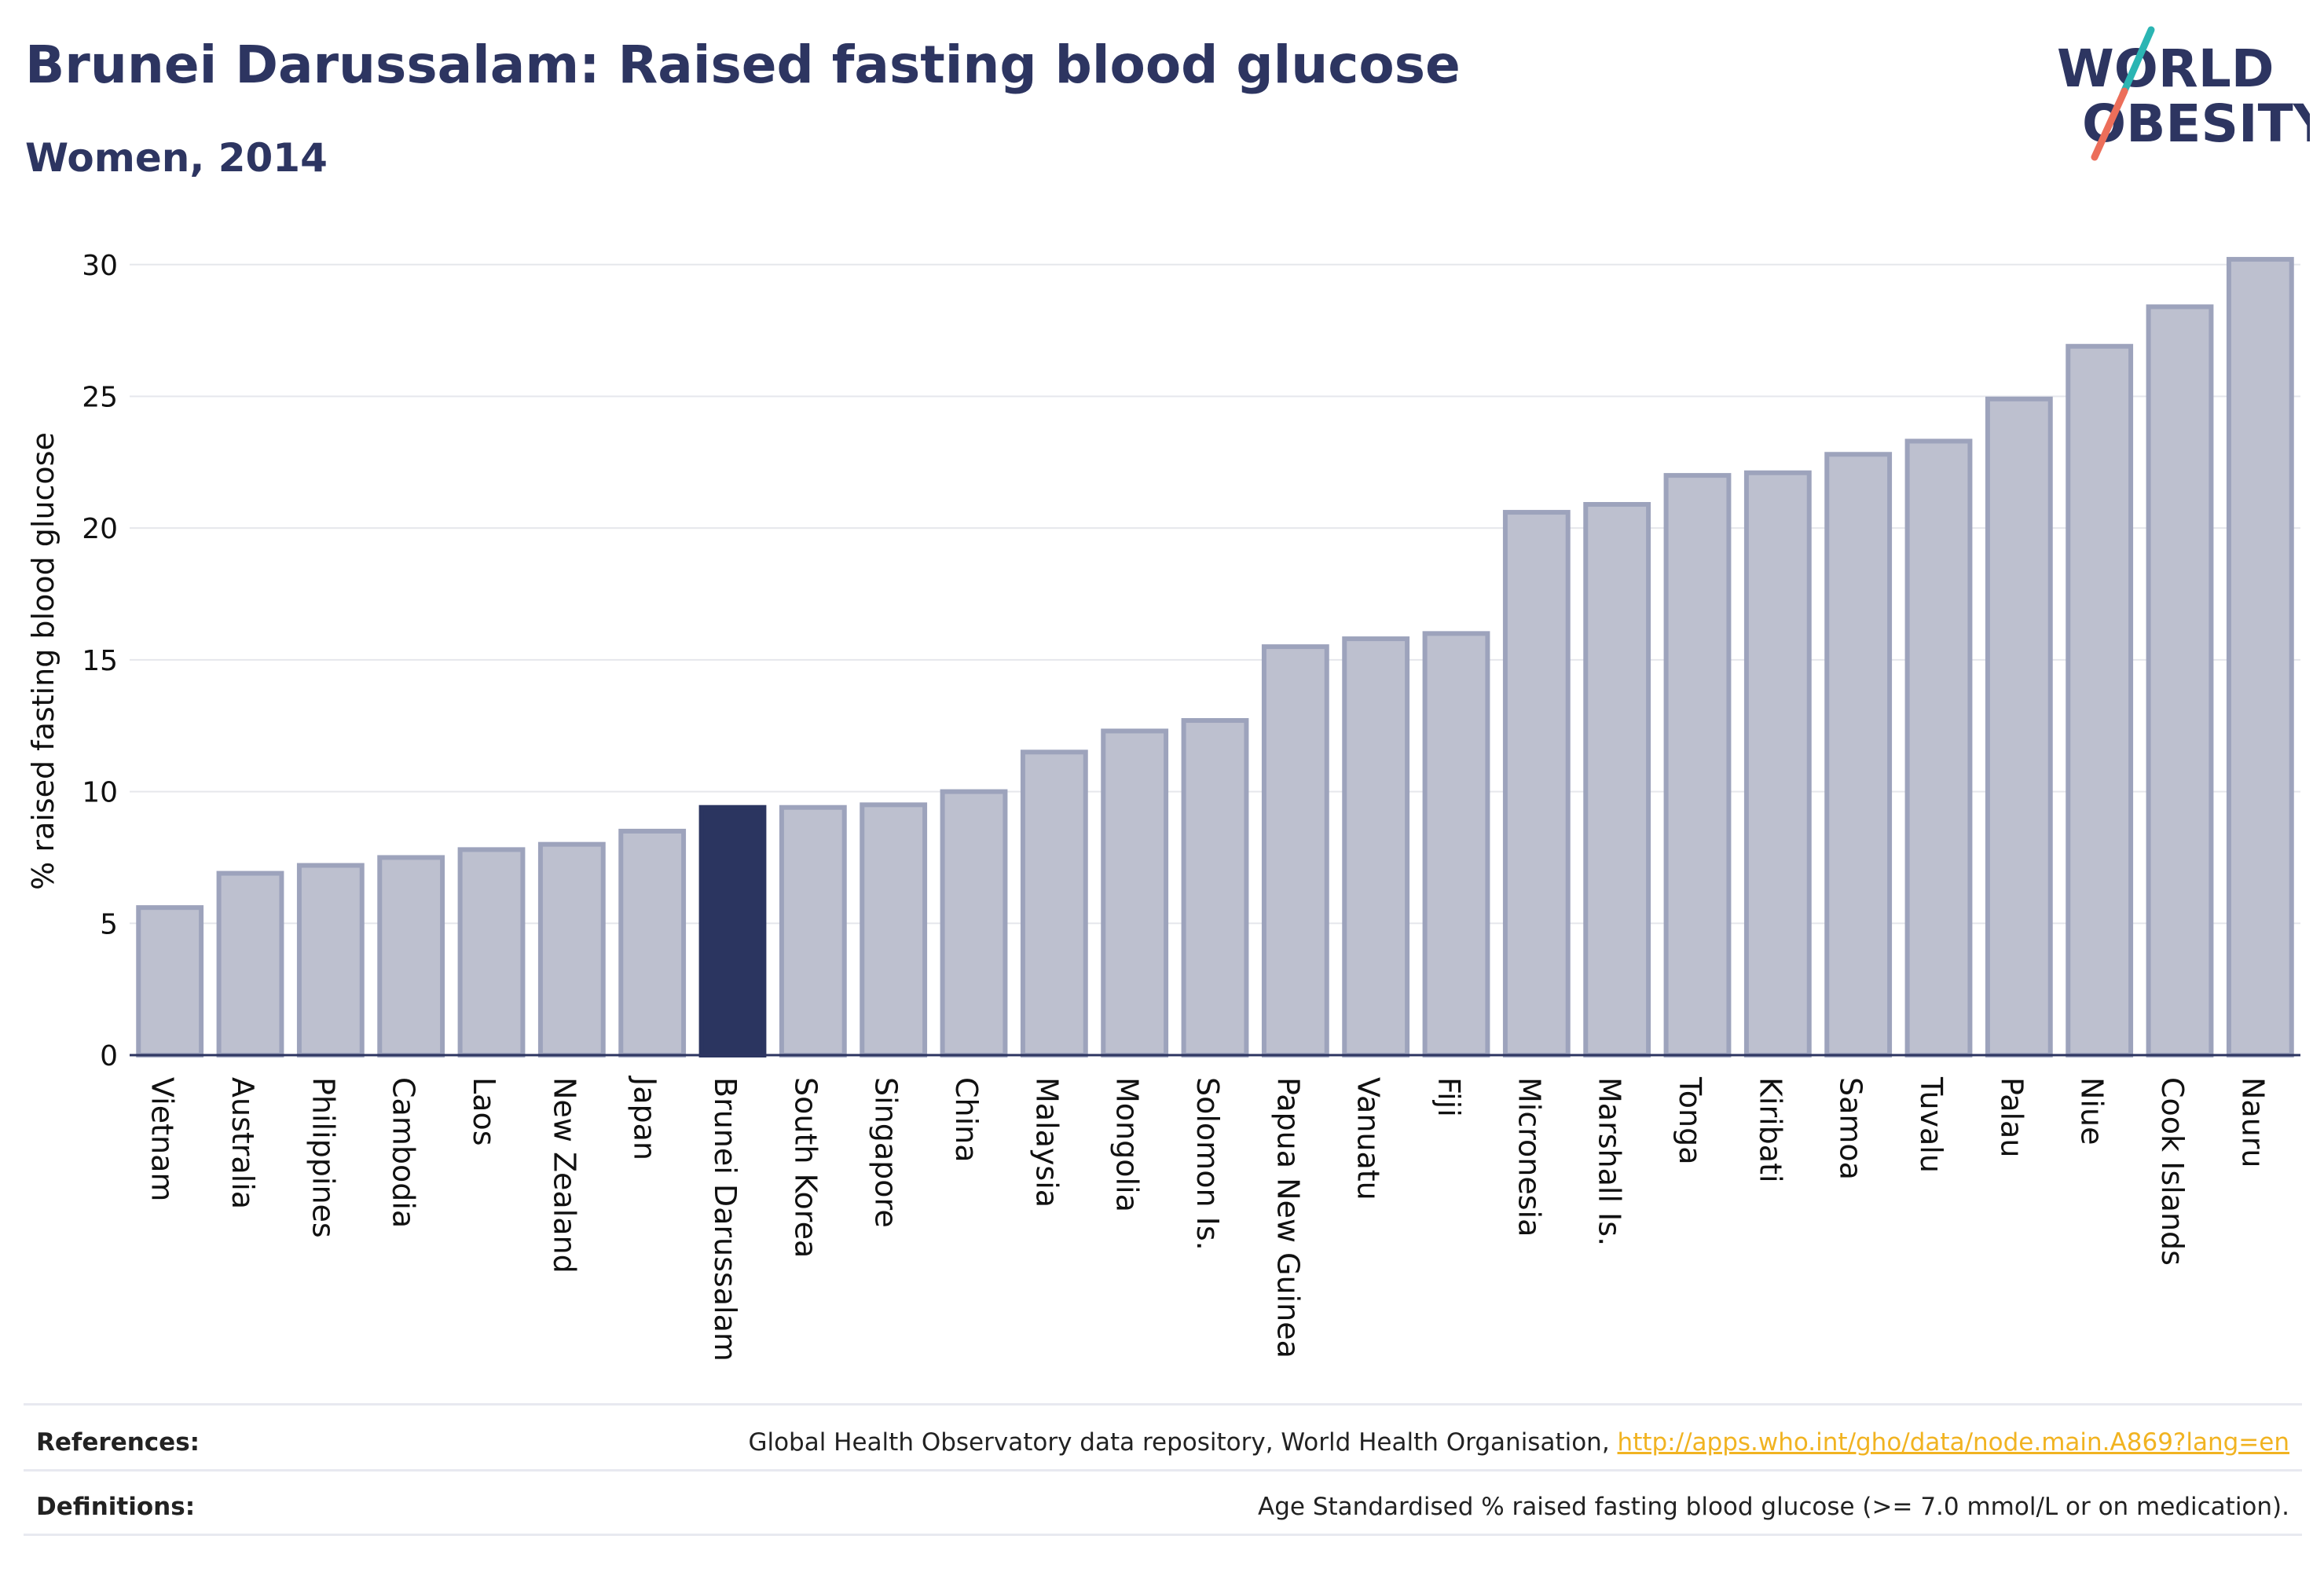  Describe the element at coordinates (1127, 1144) in the screenshot. I see `x-tick-label: Mongolia` at that location.